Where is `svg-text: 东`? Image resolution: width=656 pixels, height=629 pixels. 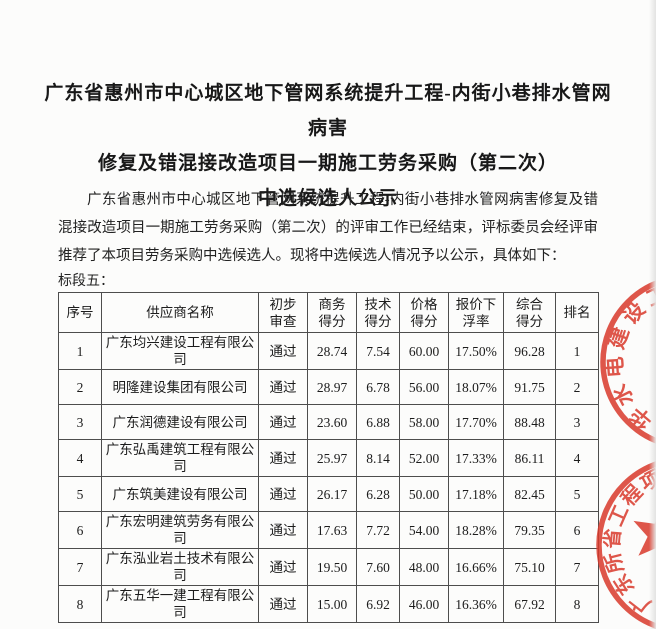
svg-text: 东 is located at coordinates (623, 585).